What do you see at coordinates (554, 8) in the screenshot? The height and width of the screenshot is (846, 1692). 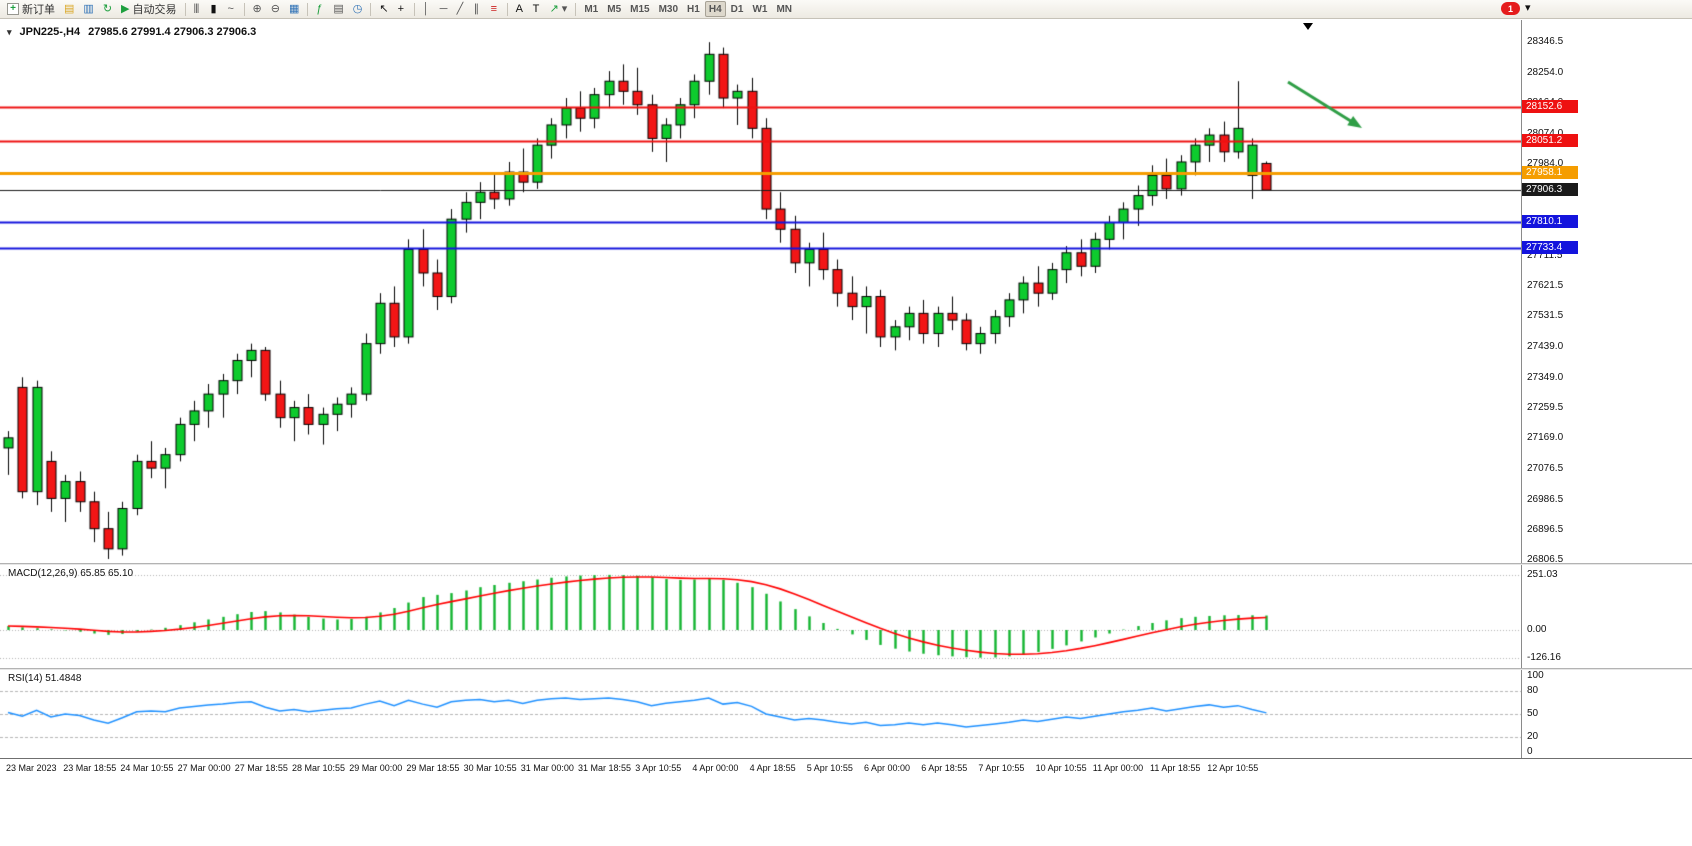 I see `arrows-tool-icon: ↗` at bounding box center [554, 8].